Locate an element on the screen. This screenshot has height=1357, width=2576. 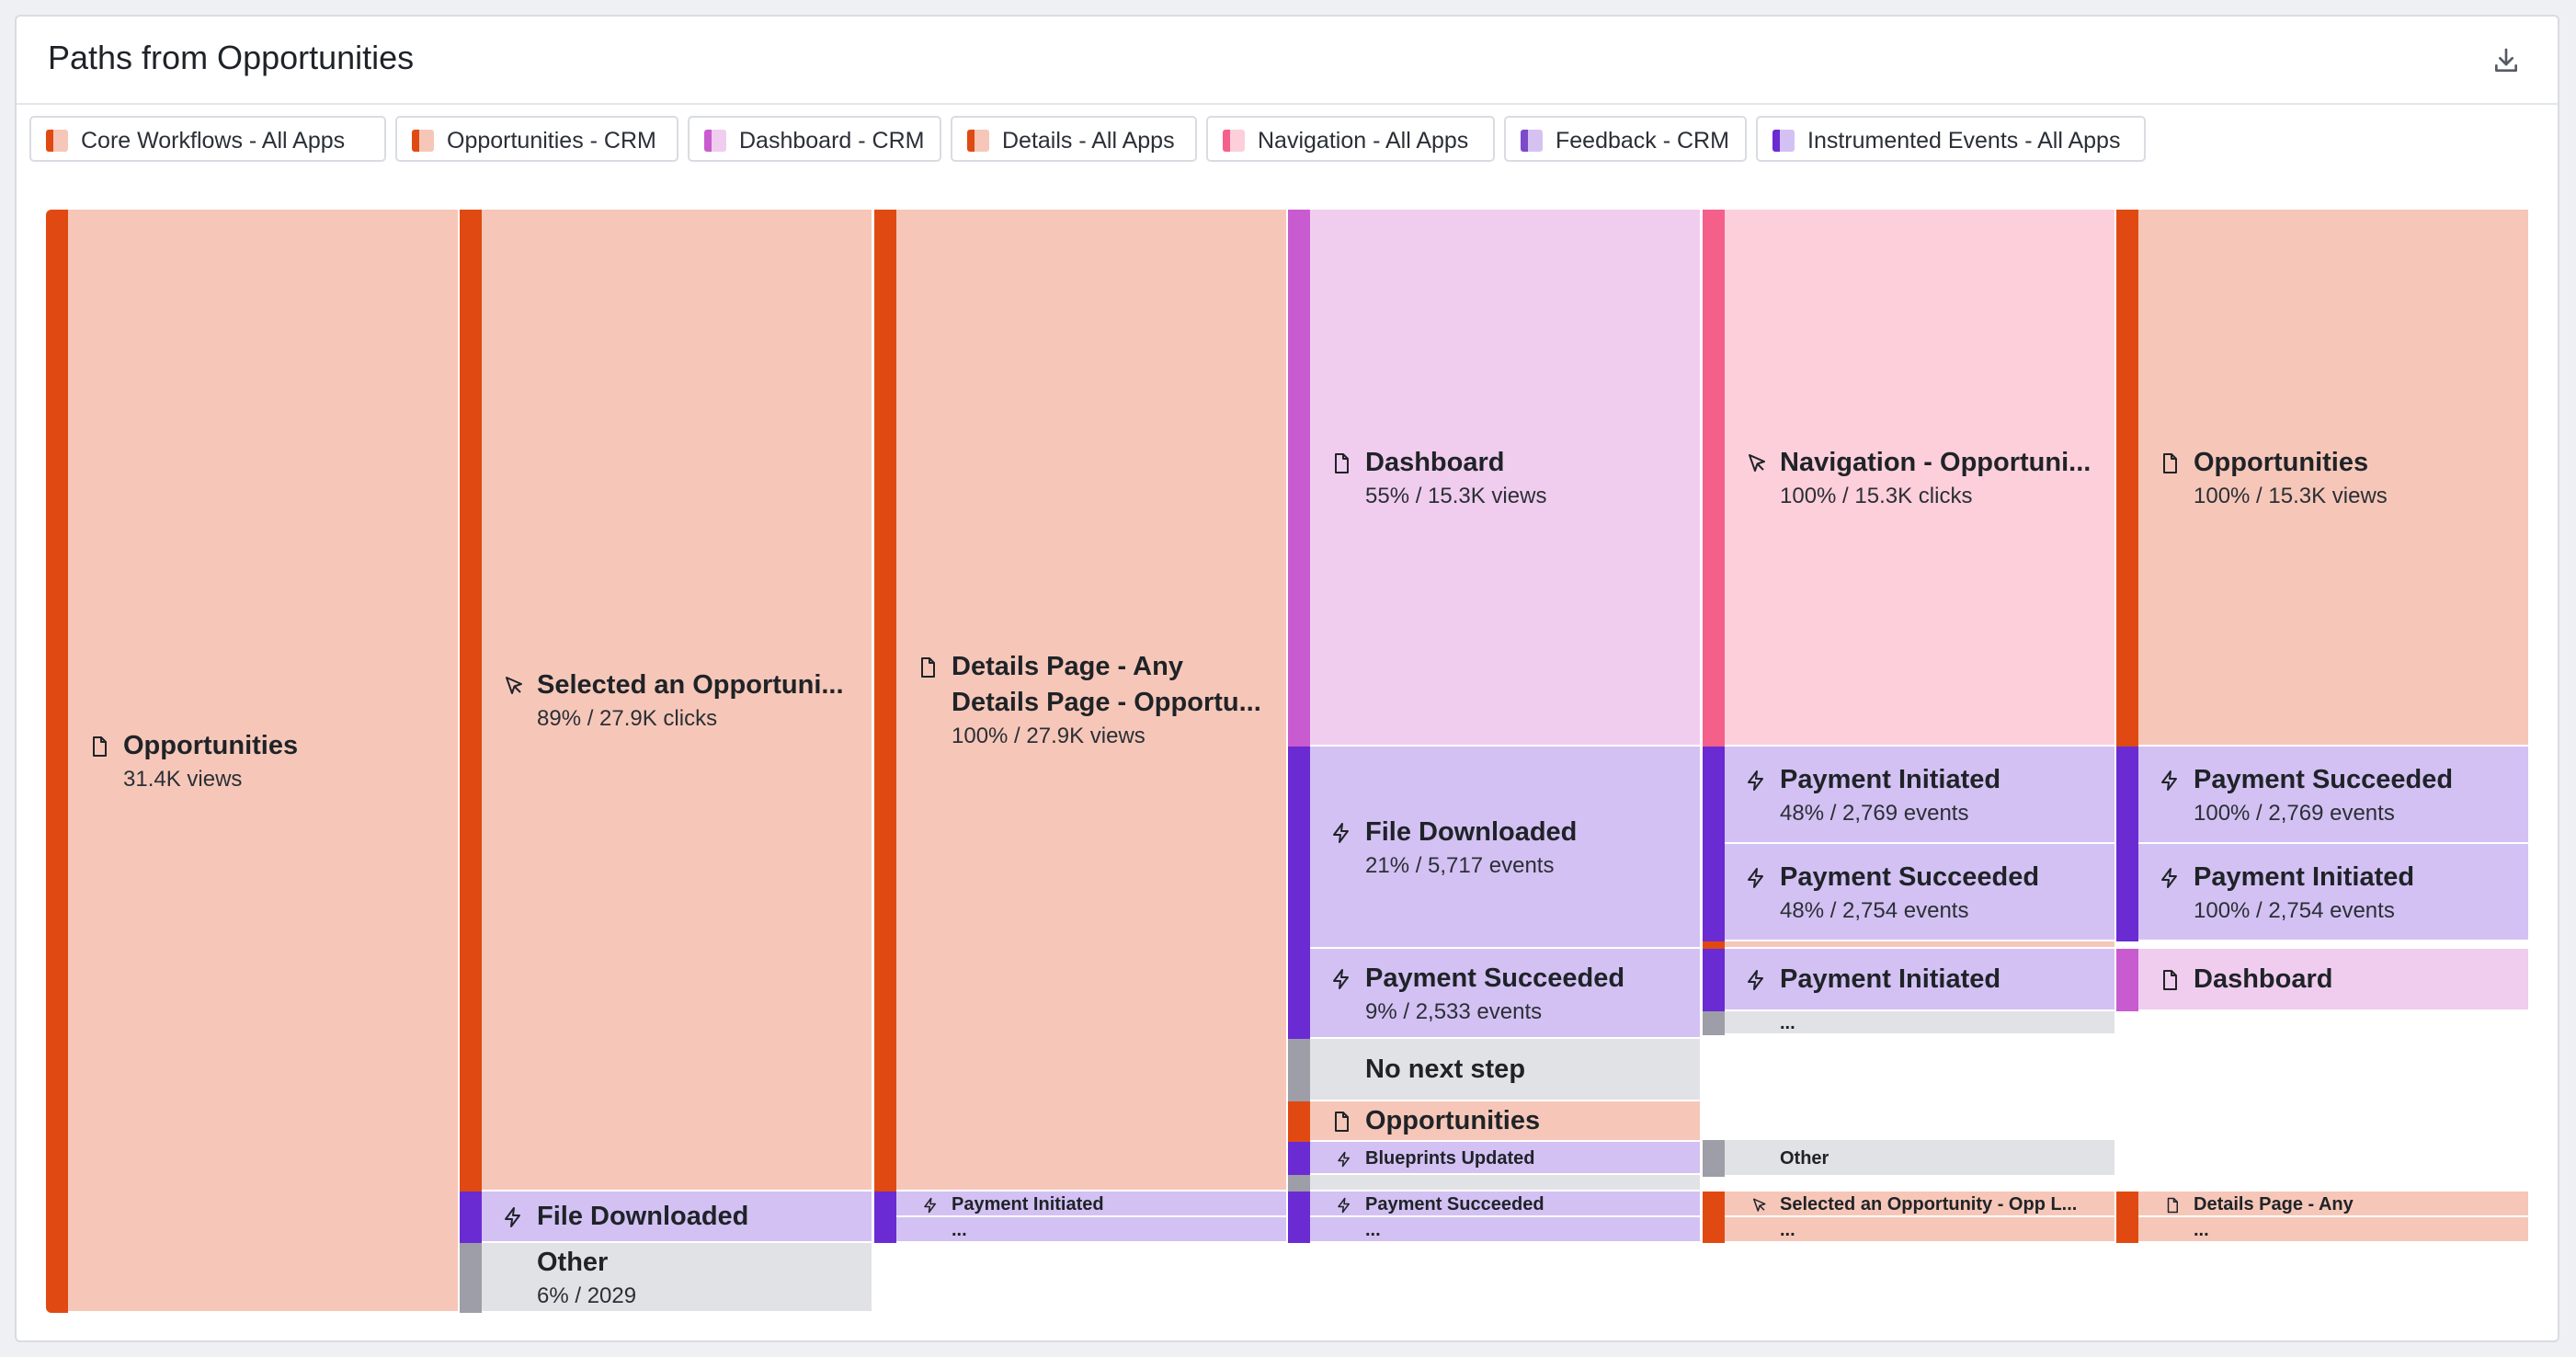
path-node: Opportunities is located at coordinates (1494, 1121).